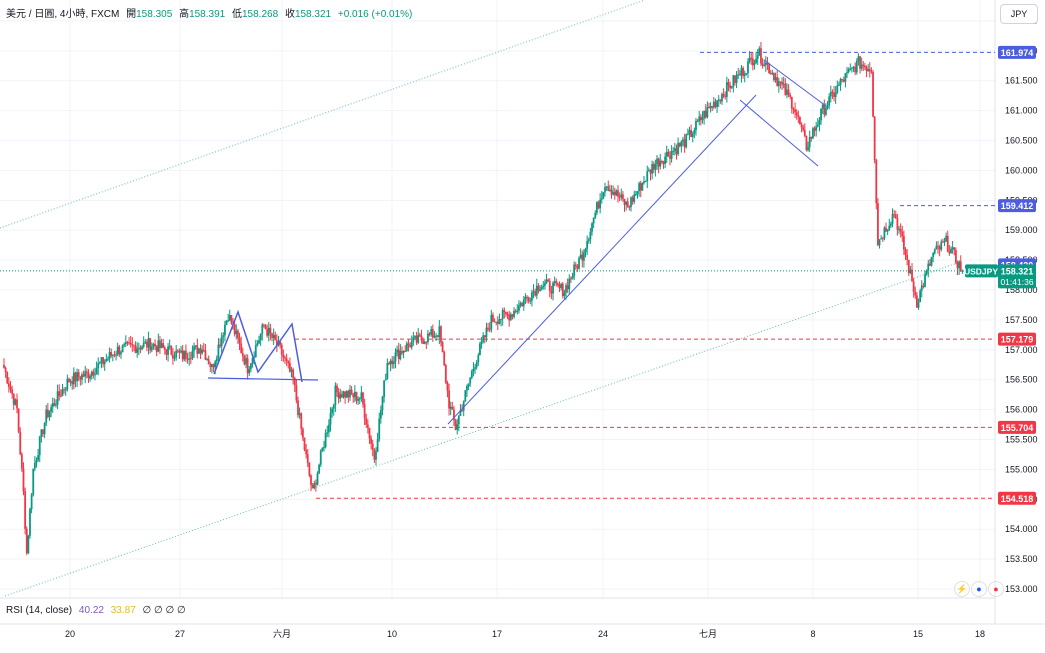  What do you see at coordinates (70, 634) in the screenshot?
I see `x-tick-label: 20` at bounding box center [70, 634].